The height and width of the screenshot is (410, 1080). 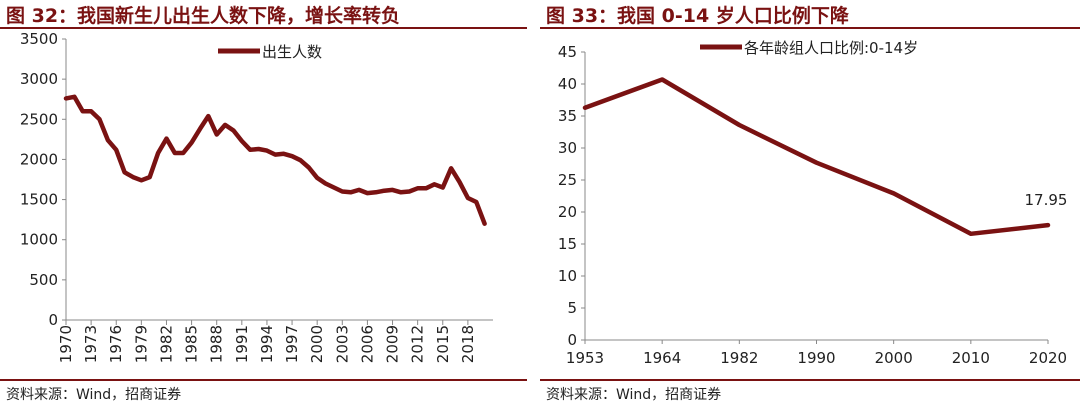 I want to click on x-tick-label: 1953, so click(x=585, y=358).